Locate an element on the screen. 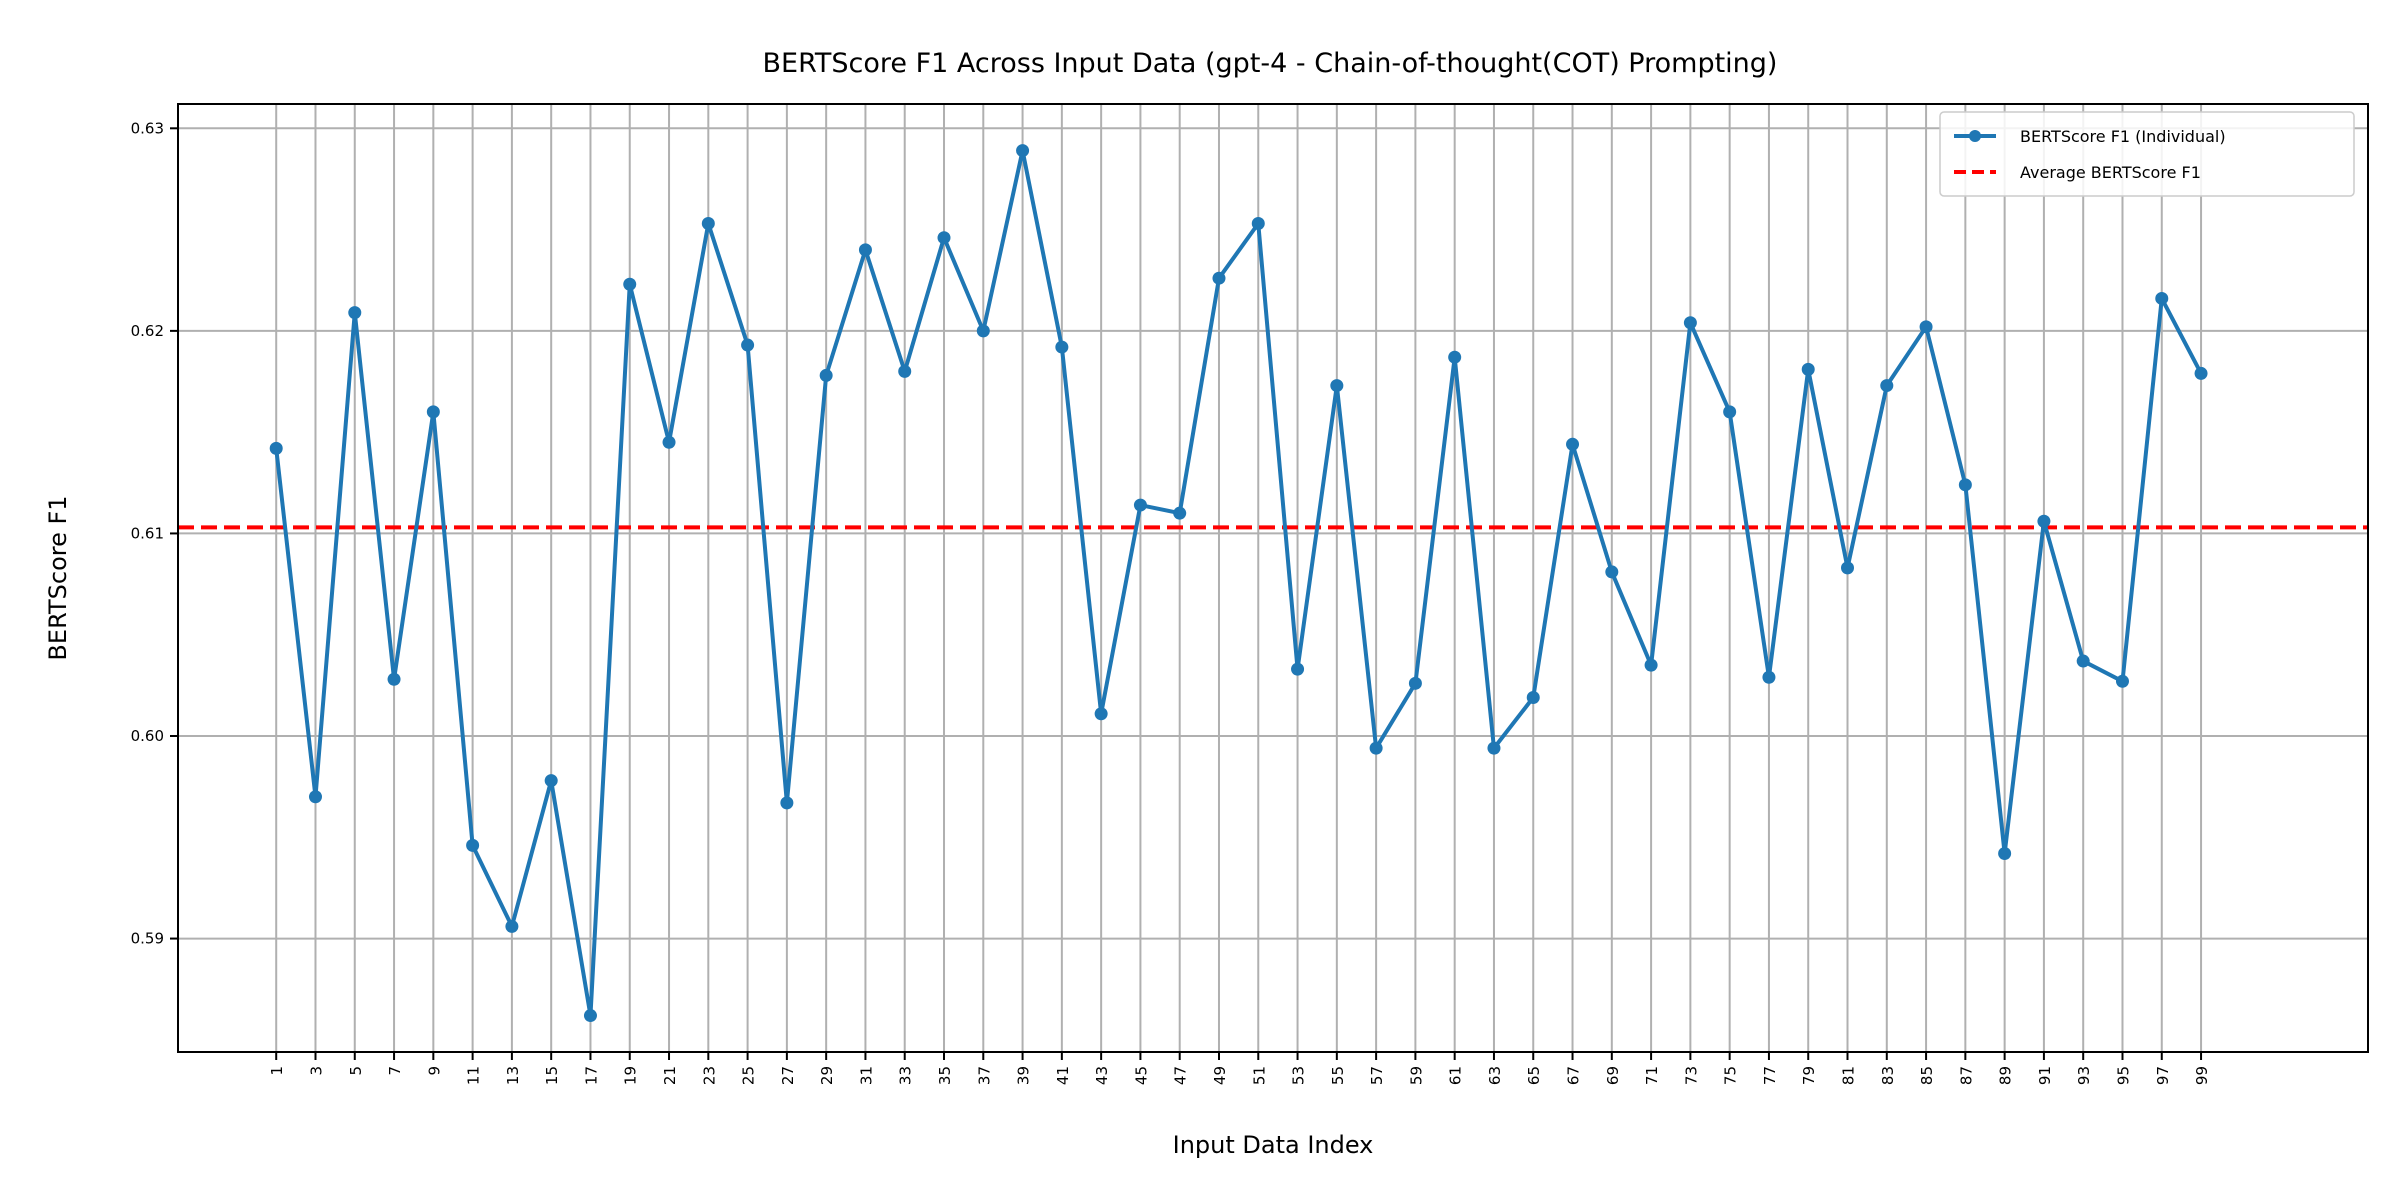  x-tick-label: 57 is located at coordinates (1377, 1075).